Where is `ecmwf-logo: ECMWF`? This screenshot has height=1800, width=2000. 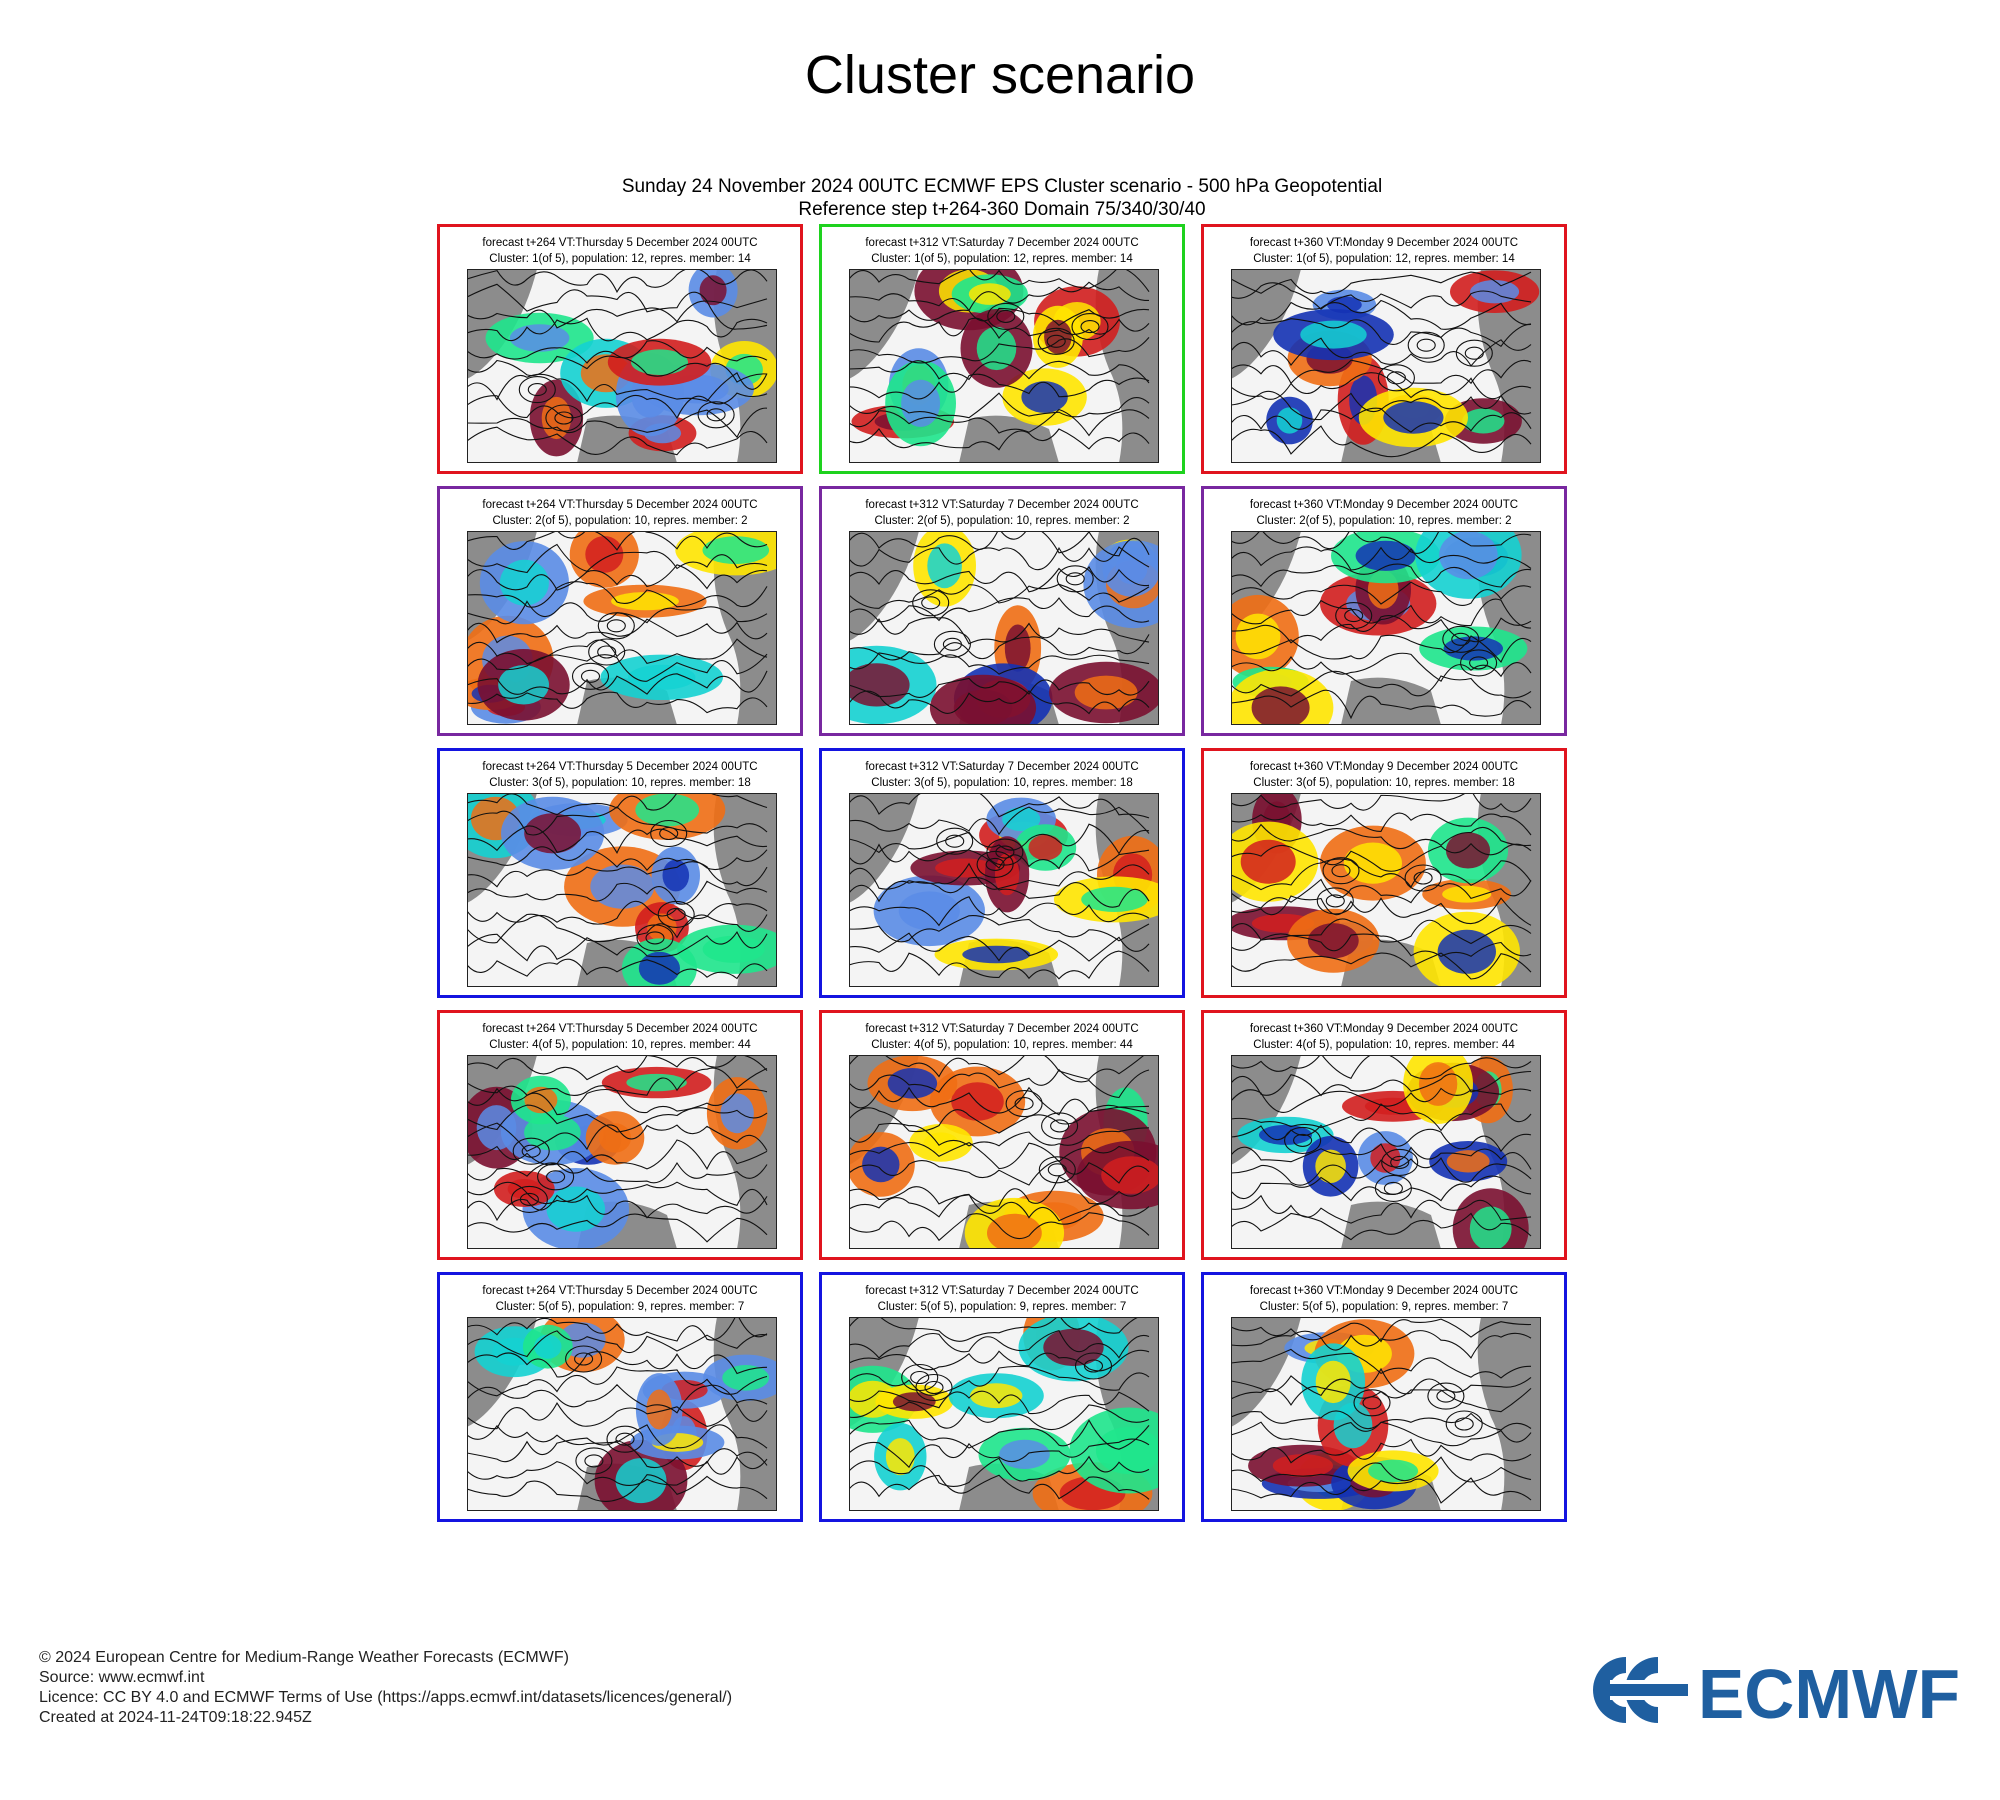 ecmwf-logo: ECMWF is located at coordinates (1776, 1690).